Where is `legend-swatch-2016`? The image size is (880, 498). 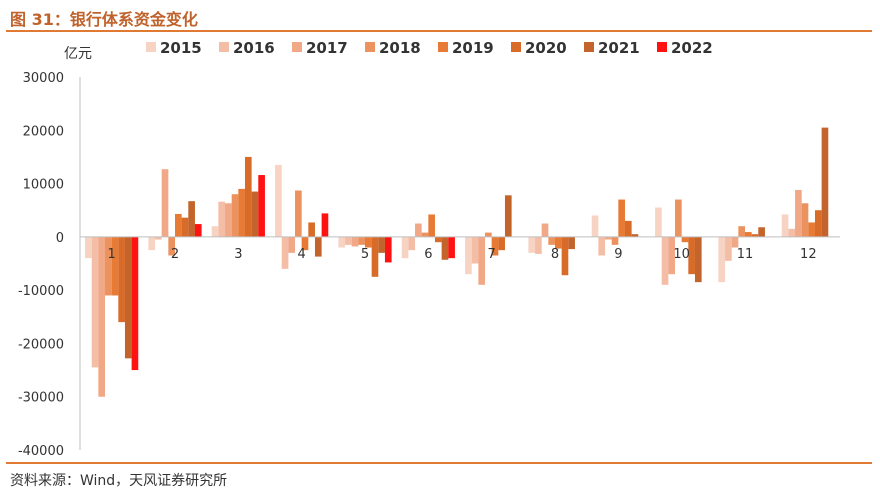
legend-swatch-2016 is located at coordinates (224, 47).